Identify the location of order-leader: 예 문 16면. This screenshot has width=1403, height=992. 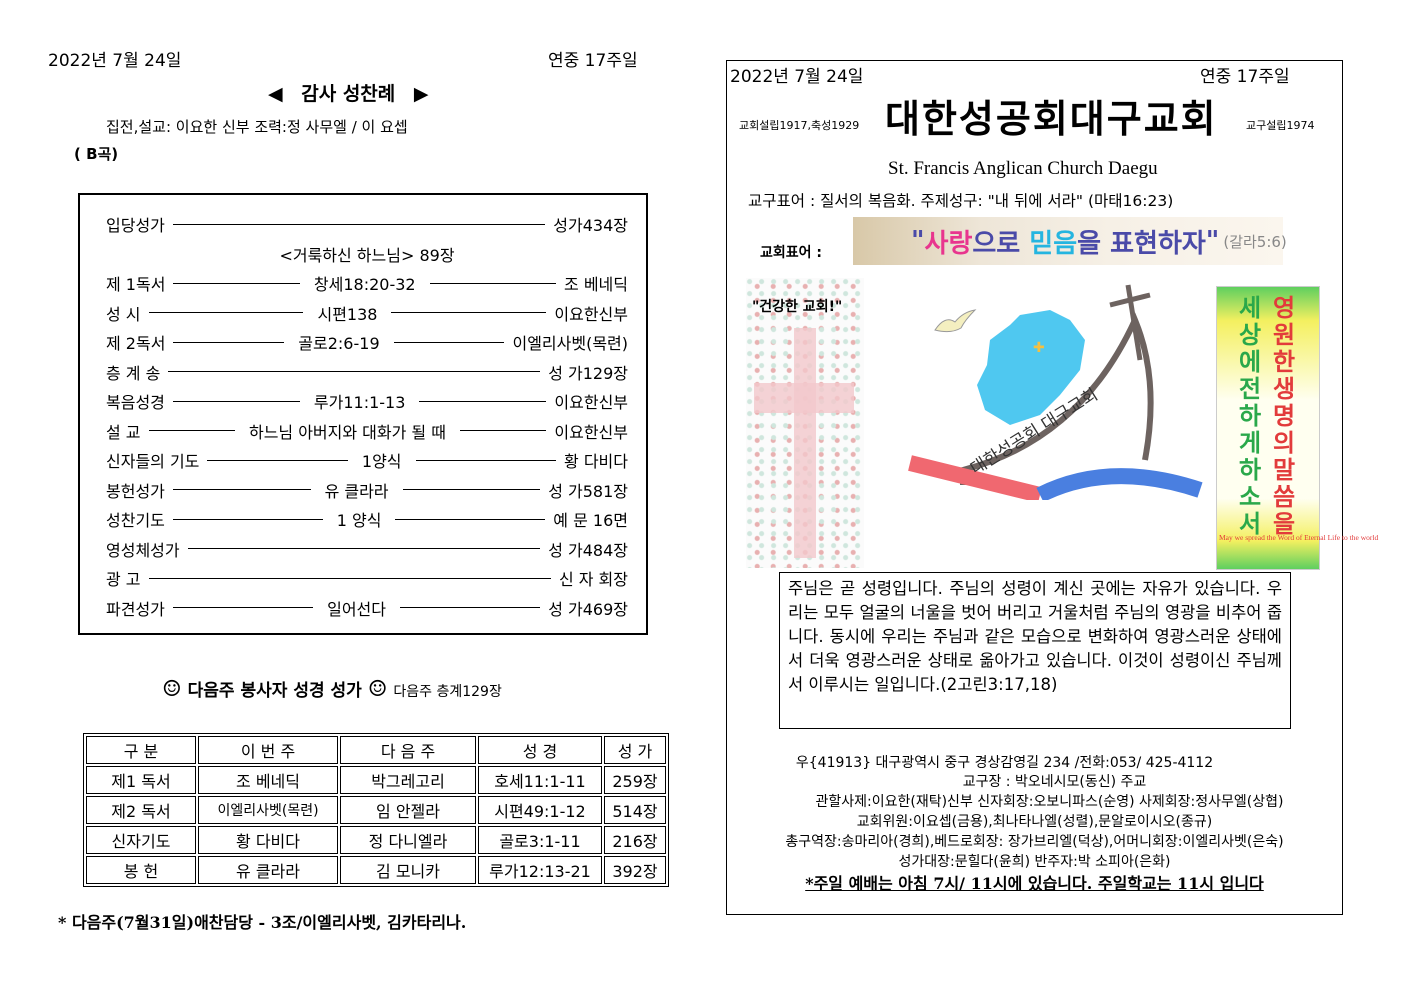
(590, 520).